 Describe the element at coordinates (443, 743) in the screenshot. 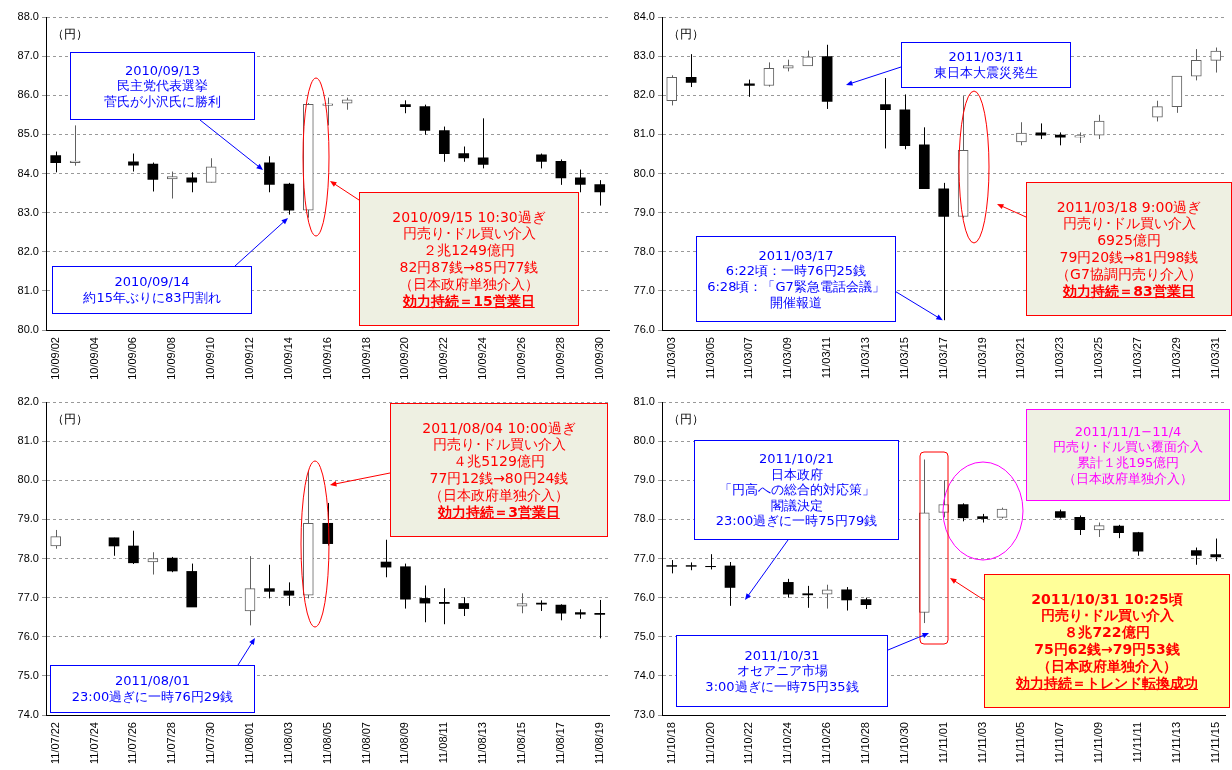

I see `x-tick-label: 11/08/11` at that location.